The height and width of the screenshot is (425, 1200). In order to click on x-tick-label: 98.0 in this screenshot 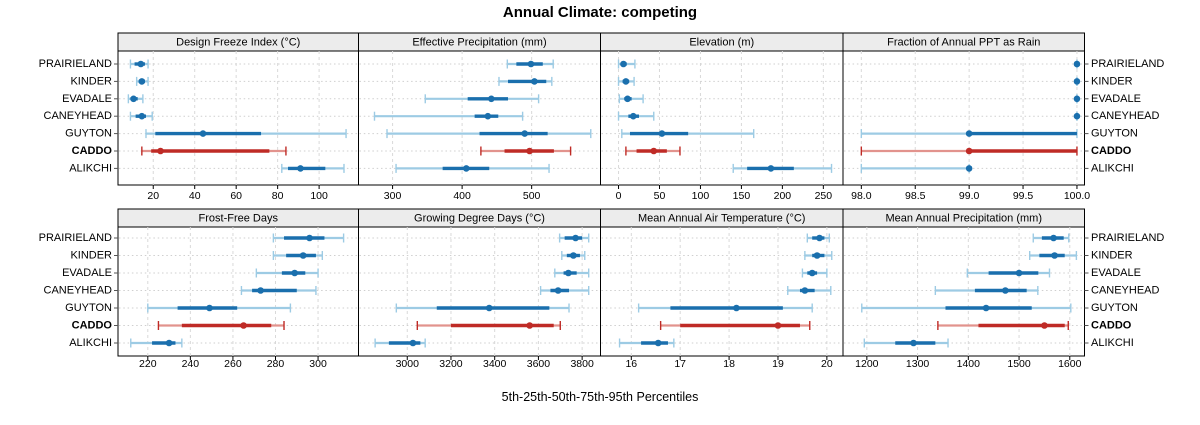, I will do `click(861, 196)`.